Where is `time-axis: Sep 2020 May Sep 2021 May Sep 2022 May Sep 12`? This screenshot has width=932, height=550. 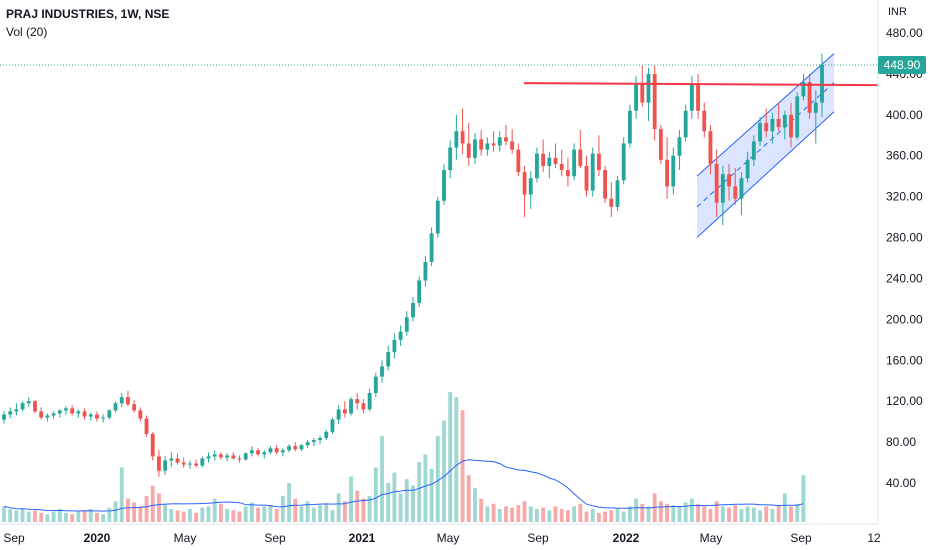 time-axis: Sep 2020 May Sep 2021 May Sep 2022 May Sep 12 is located at coordinates (442, 538).